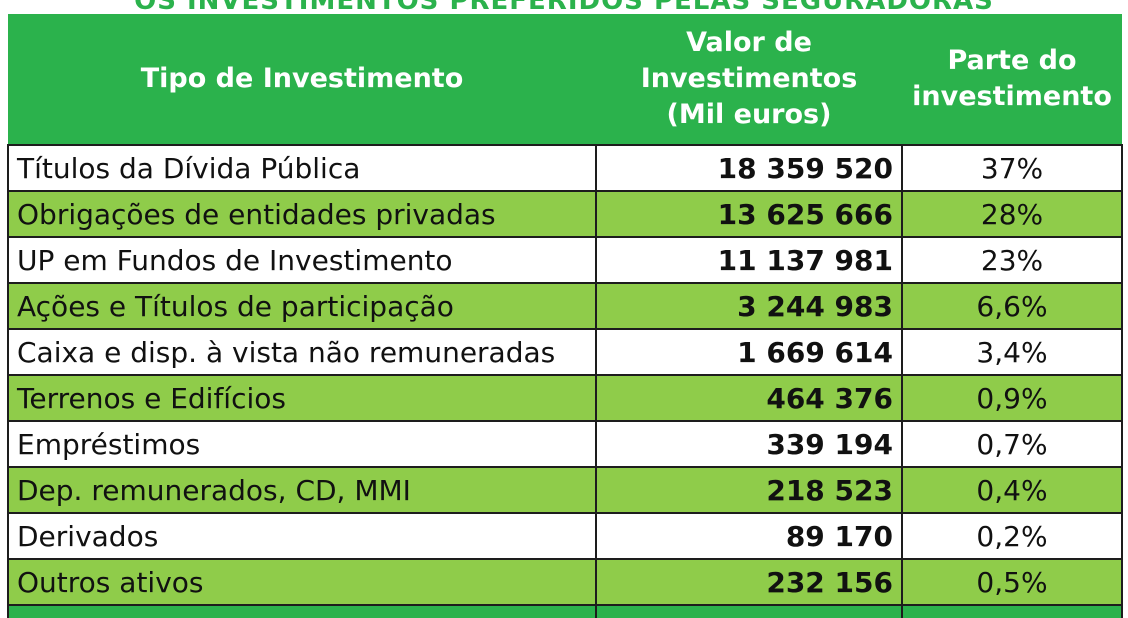 The image size is (1128, 618). What do you see at coordinates (302, 490) in the screenshot?
I see `investment-type-cell: Dep. remunerados, CD, MMI` at bounding box center [302, 490].